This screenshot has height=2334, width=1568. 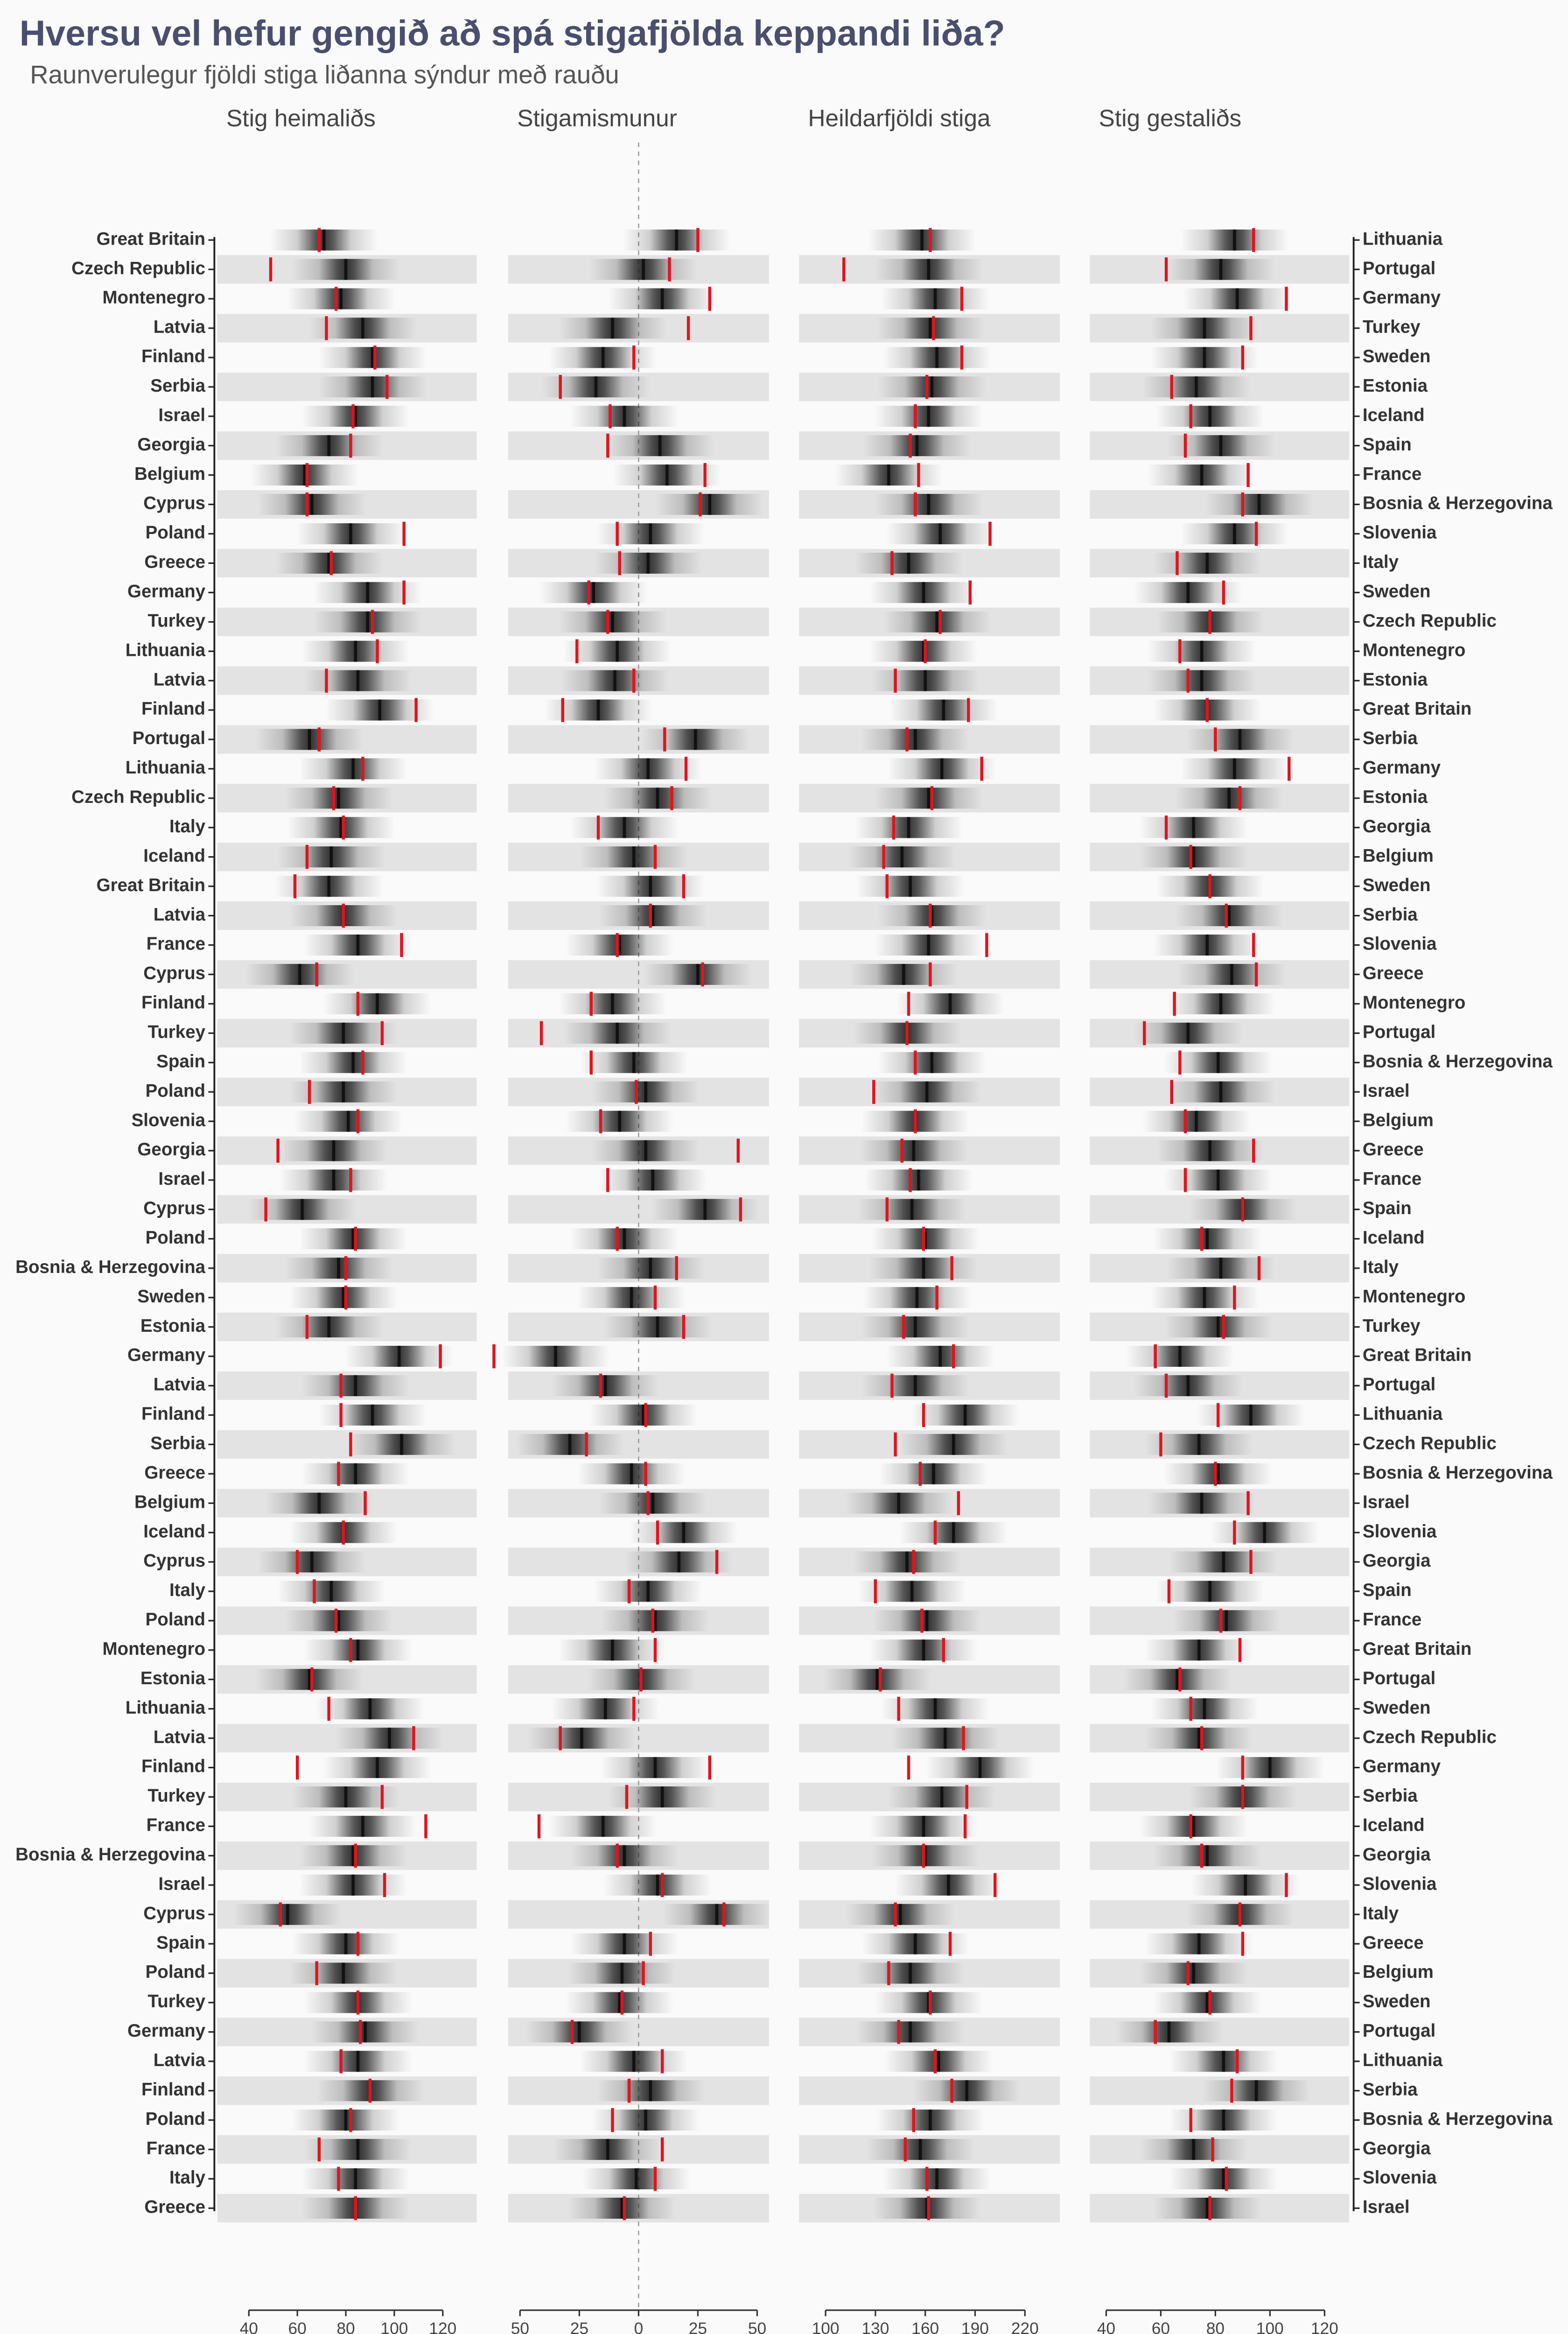 I want to click on x-tick-label: 100, so click(x=826, y=2327).